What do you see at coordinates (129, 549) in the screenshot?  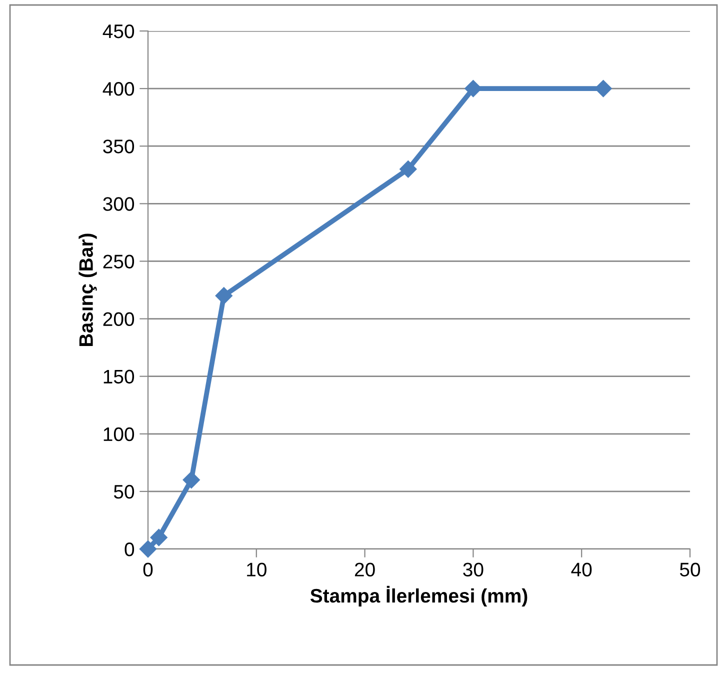 I see `y-tick-label: 0` at bounding box center [129, 549].